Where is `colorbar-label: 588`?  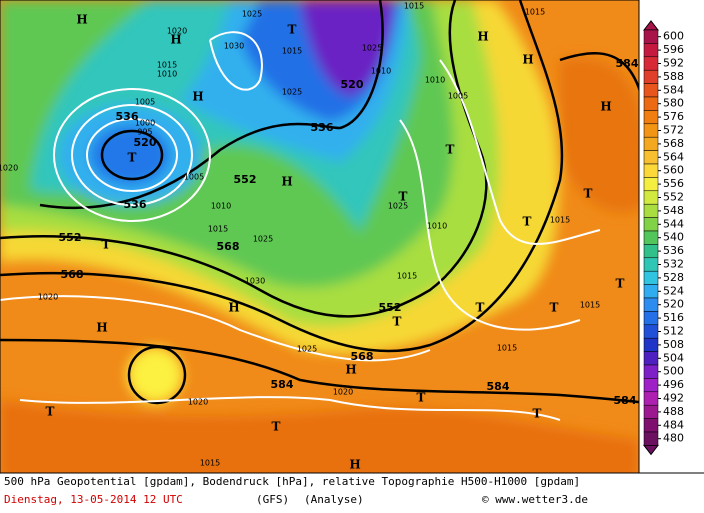 colorbar-label: 588 is located at coordinates (673, 76).